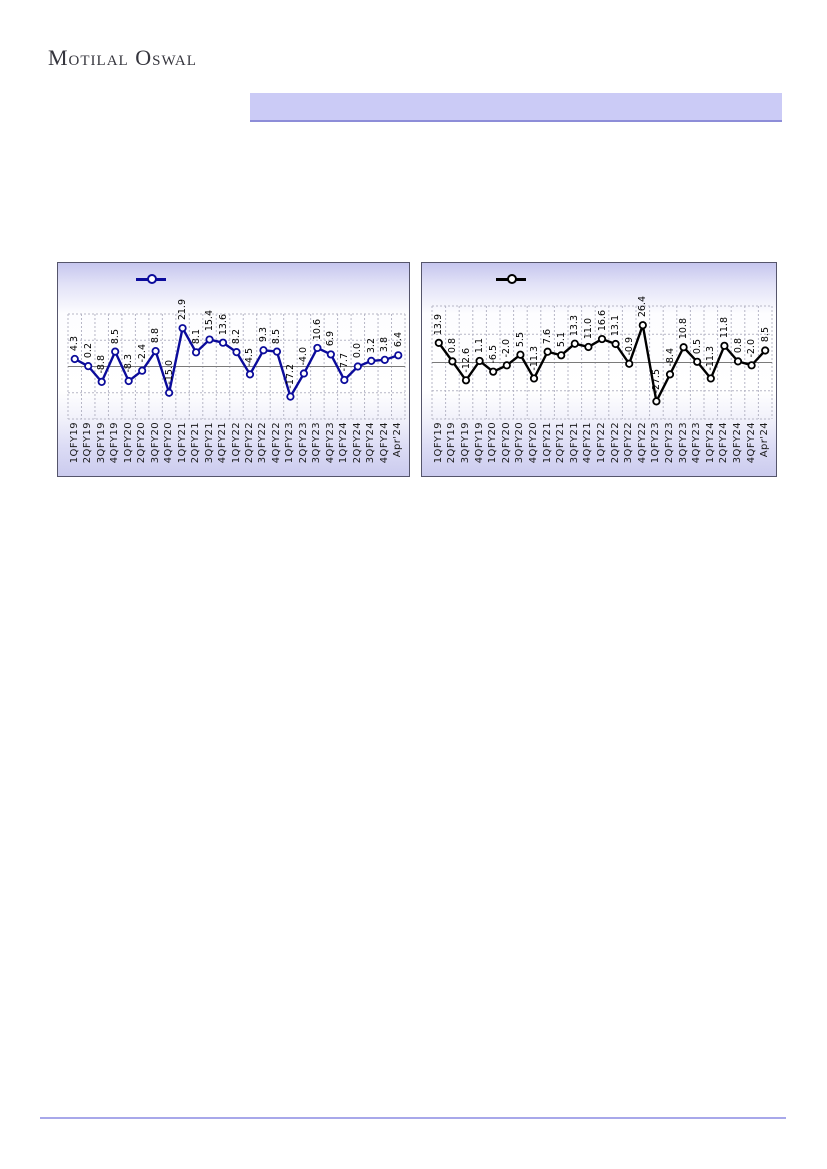 This screenshot has height=1169, width=827. Describe the element at coordinates (129, 364) in the screenshot. I see `value-label: -8.3` at that location.